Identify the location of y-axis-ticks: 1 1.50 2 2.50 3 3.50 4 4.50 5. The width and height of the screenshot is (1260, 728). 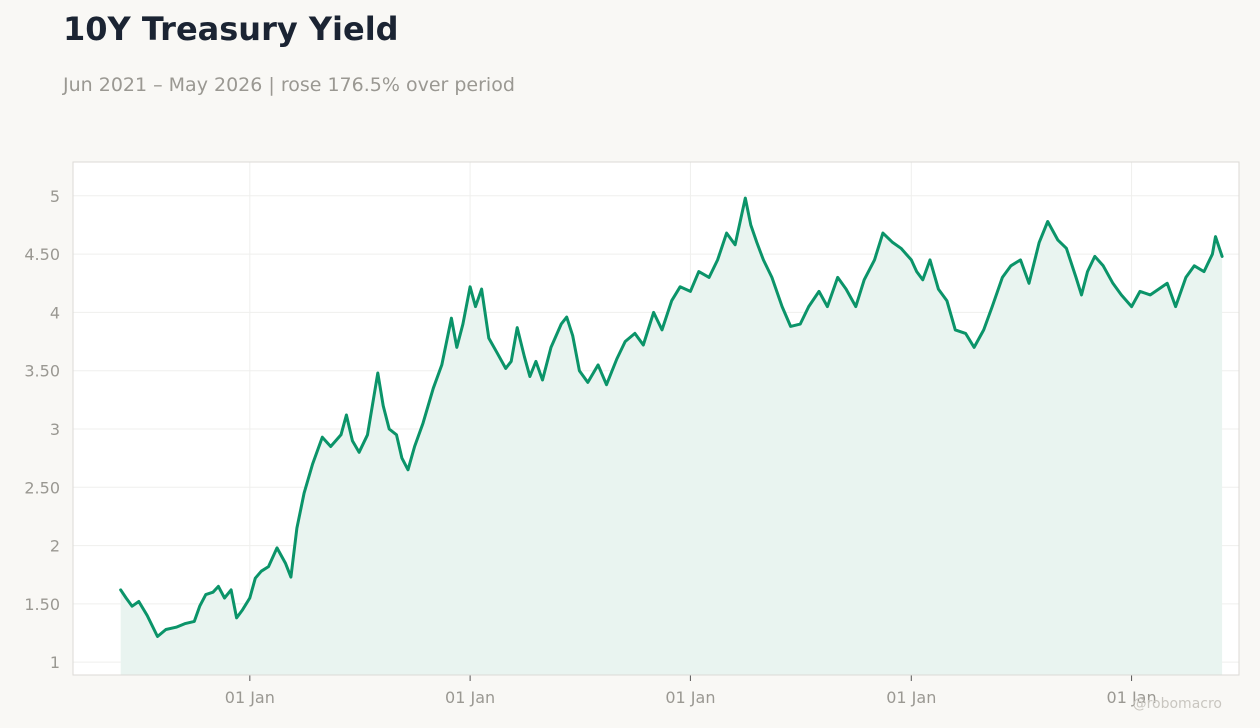
(42, 429).